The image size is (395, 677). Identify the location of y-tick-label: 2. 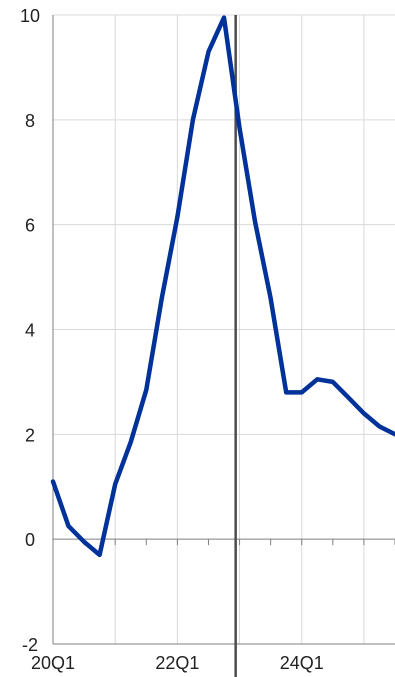
(30, 435).